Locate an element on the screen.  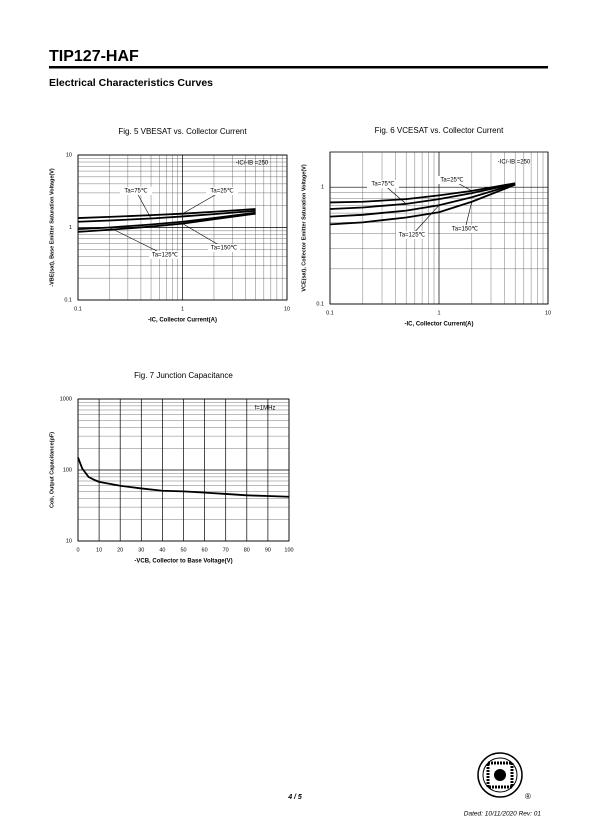
section-title: Electrical Characteristics Curves is located at coordinates (131, 83).